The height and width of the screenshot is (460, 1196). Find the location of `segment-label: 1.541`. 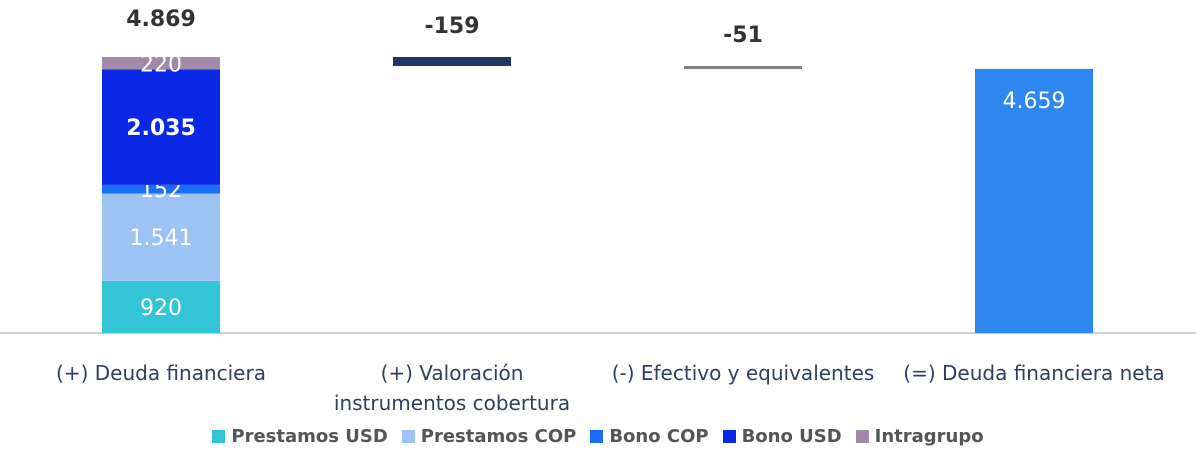

segment-label: 1.541 is located at coordinates (161, 238).